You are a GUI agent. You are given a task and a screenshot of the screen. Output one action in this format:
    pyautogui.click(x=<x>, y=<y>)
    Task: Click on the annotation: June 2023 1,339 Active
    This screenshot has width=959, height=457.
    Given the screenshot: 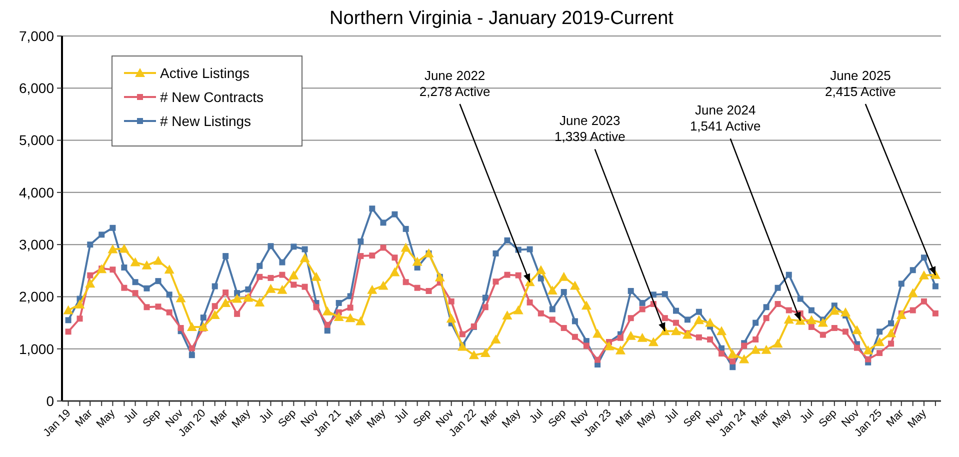 What is the action you would take?
    pyautogui.click(x=590, y=128)
    